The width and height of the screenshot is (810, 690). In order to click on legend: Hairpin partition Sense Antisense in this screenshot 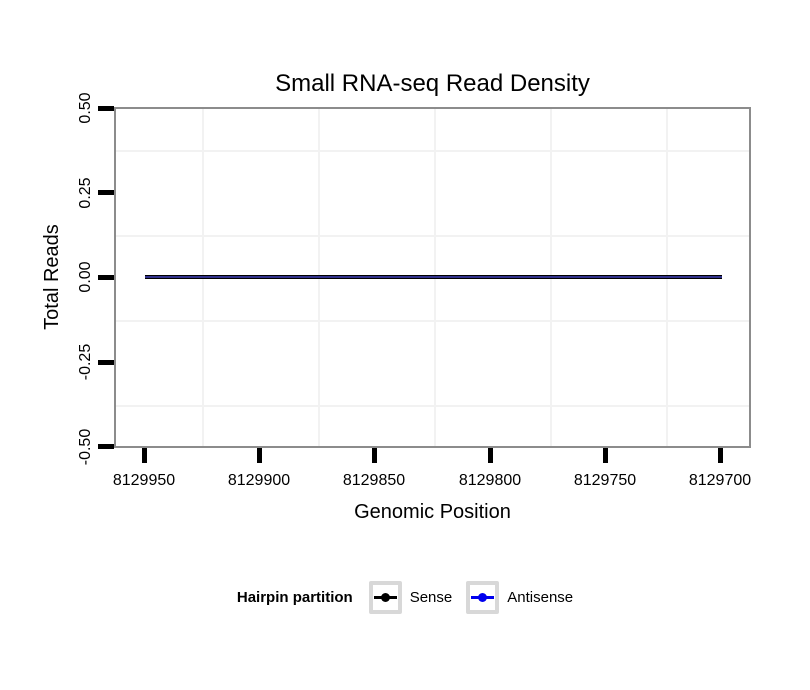, I will do `click(405, 597)`.